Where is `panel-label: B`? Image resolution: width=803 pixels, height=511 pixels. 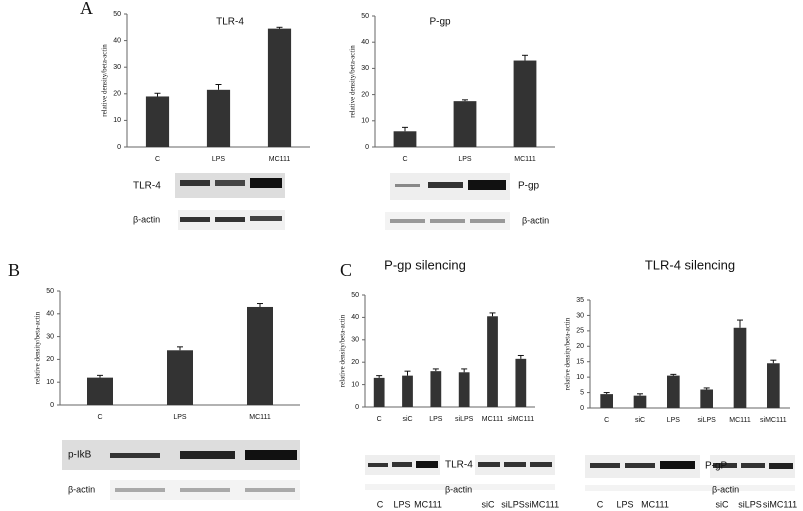
panel-label: B is located at coordinates (14, 270).